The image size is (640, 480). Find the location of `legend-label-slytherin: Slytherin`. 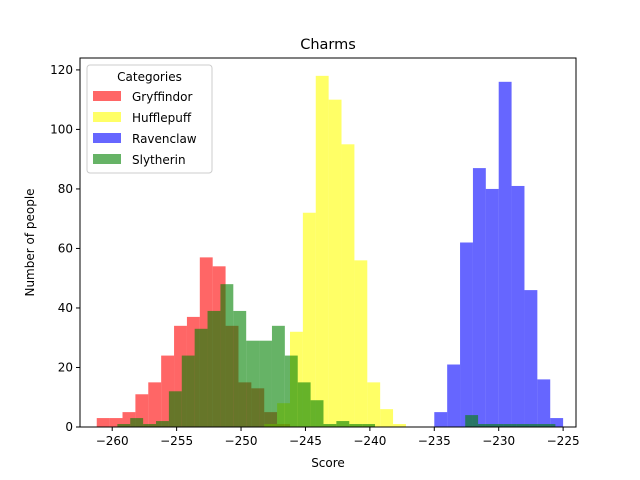

legend-label-slytherin: Slytherin is located at coordinates (159, 160).